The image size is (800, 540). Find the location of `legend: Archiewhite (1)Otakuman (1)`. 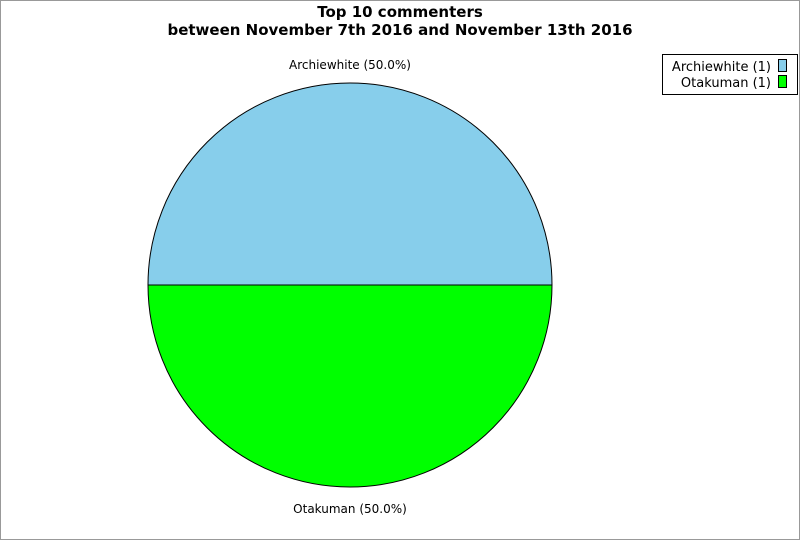

legend: Archiewhite (1)Otakuman (1) is located at coordinates (730, 74).